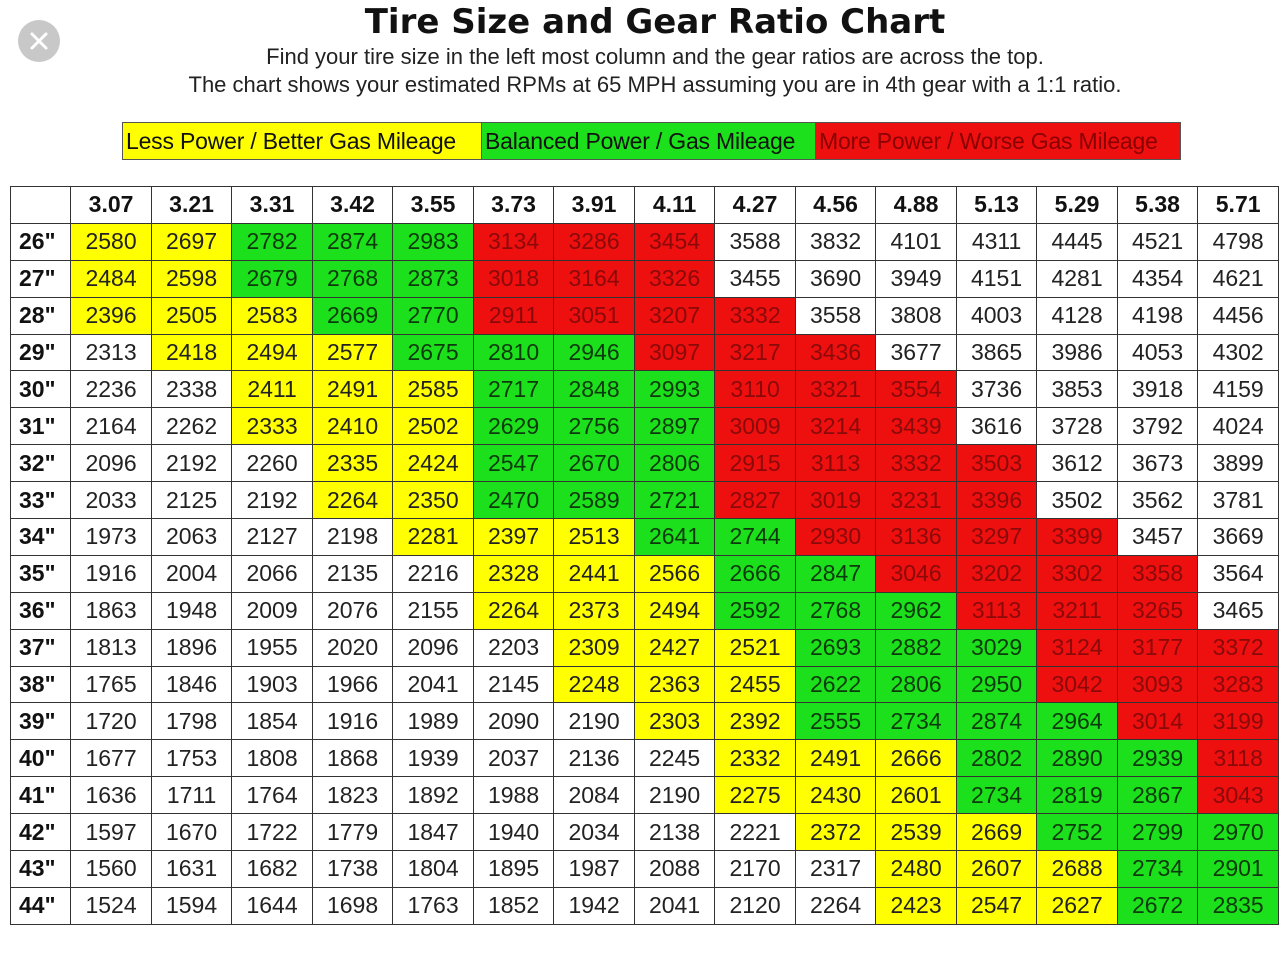 The height and width of the screenshot is (956, 1279). I want to click on rpm-cell: 2810, so click(513, 352).